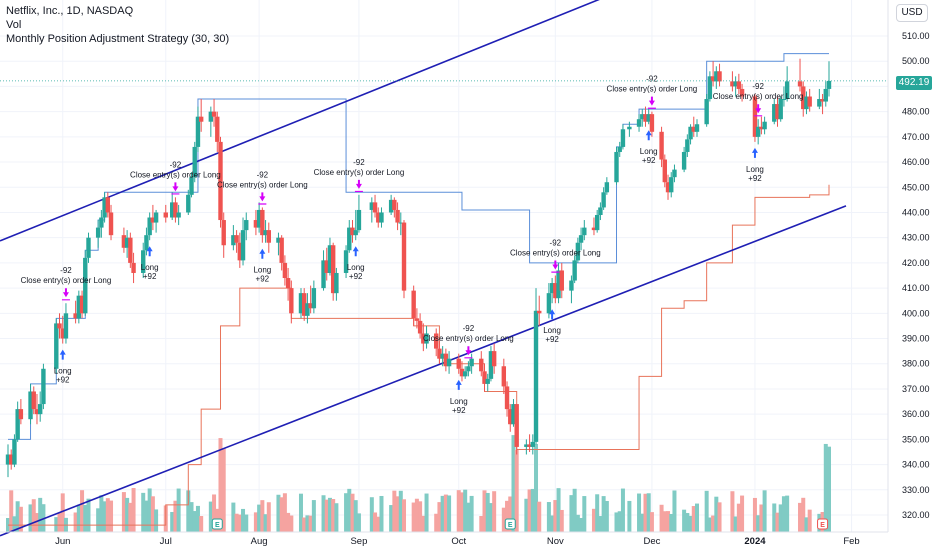  I want to click on y-tick-label: 410.00, so click(916, 288).